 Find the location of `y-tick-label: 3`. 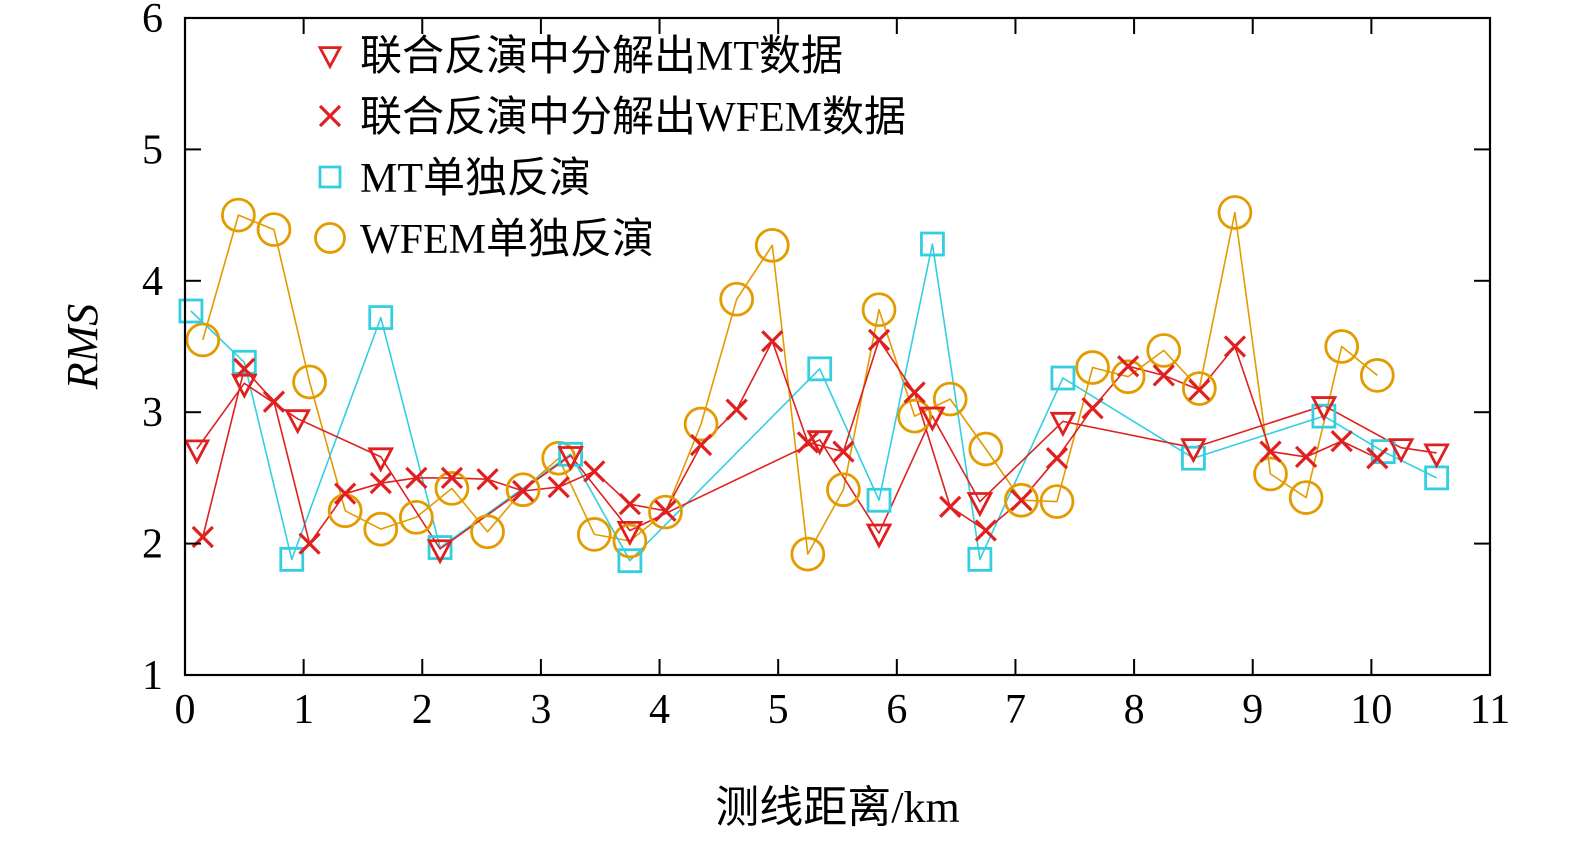

y-tick-label: 3 is located at coordinates (152, 413).